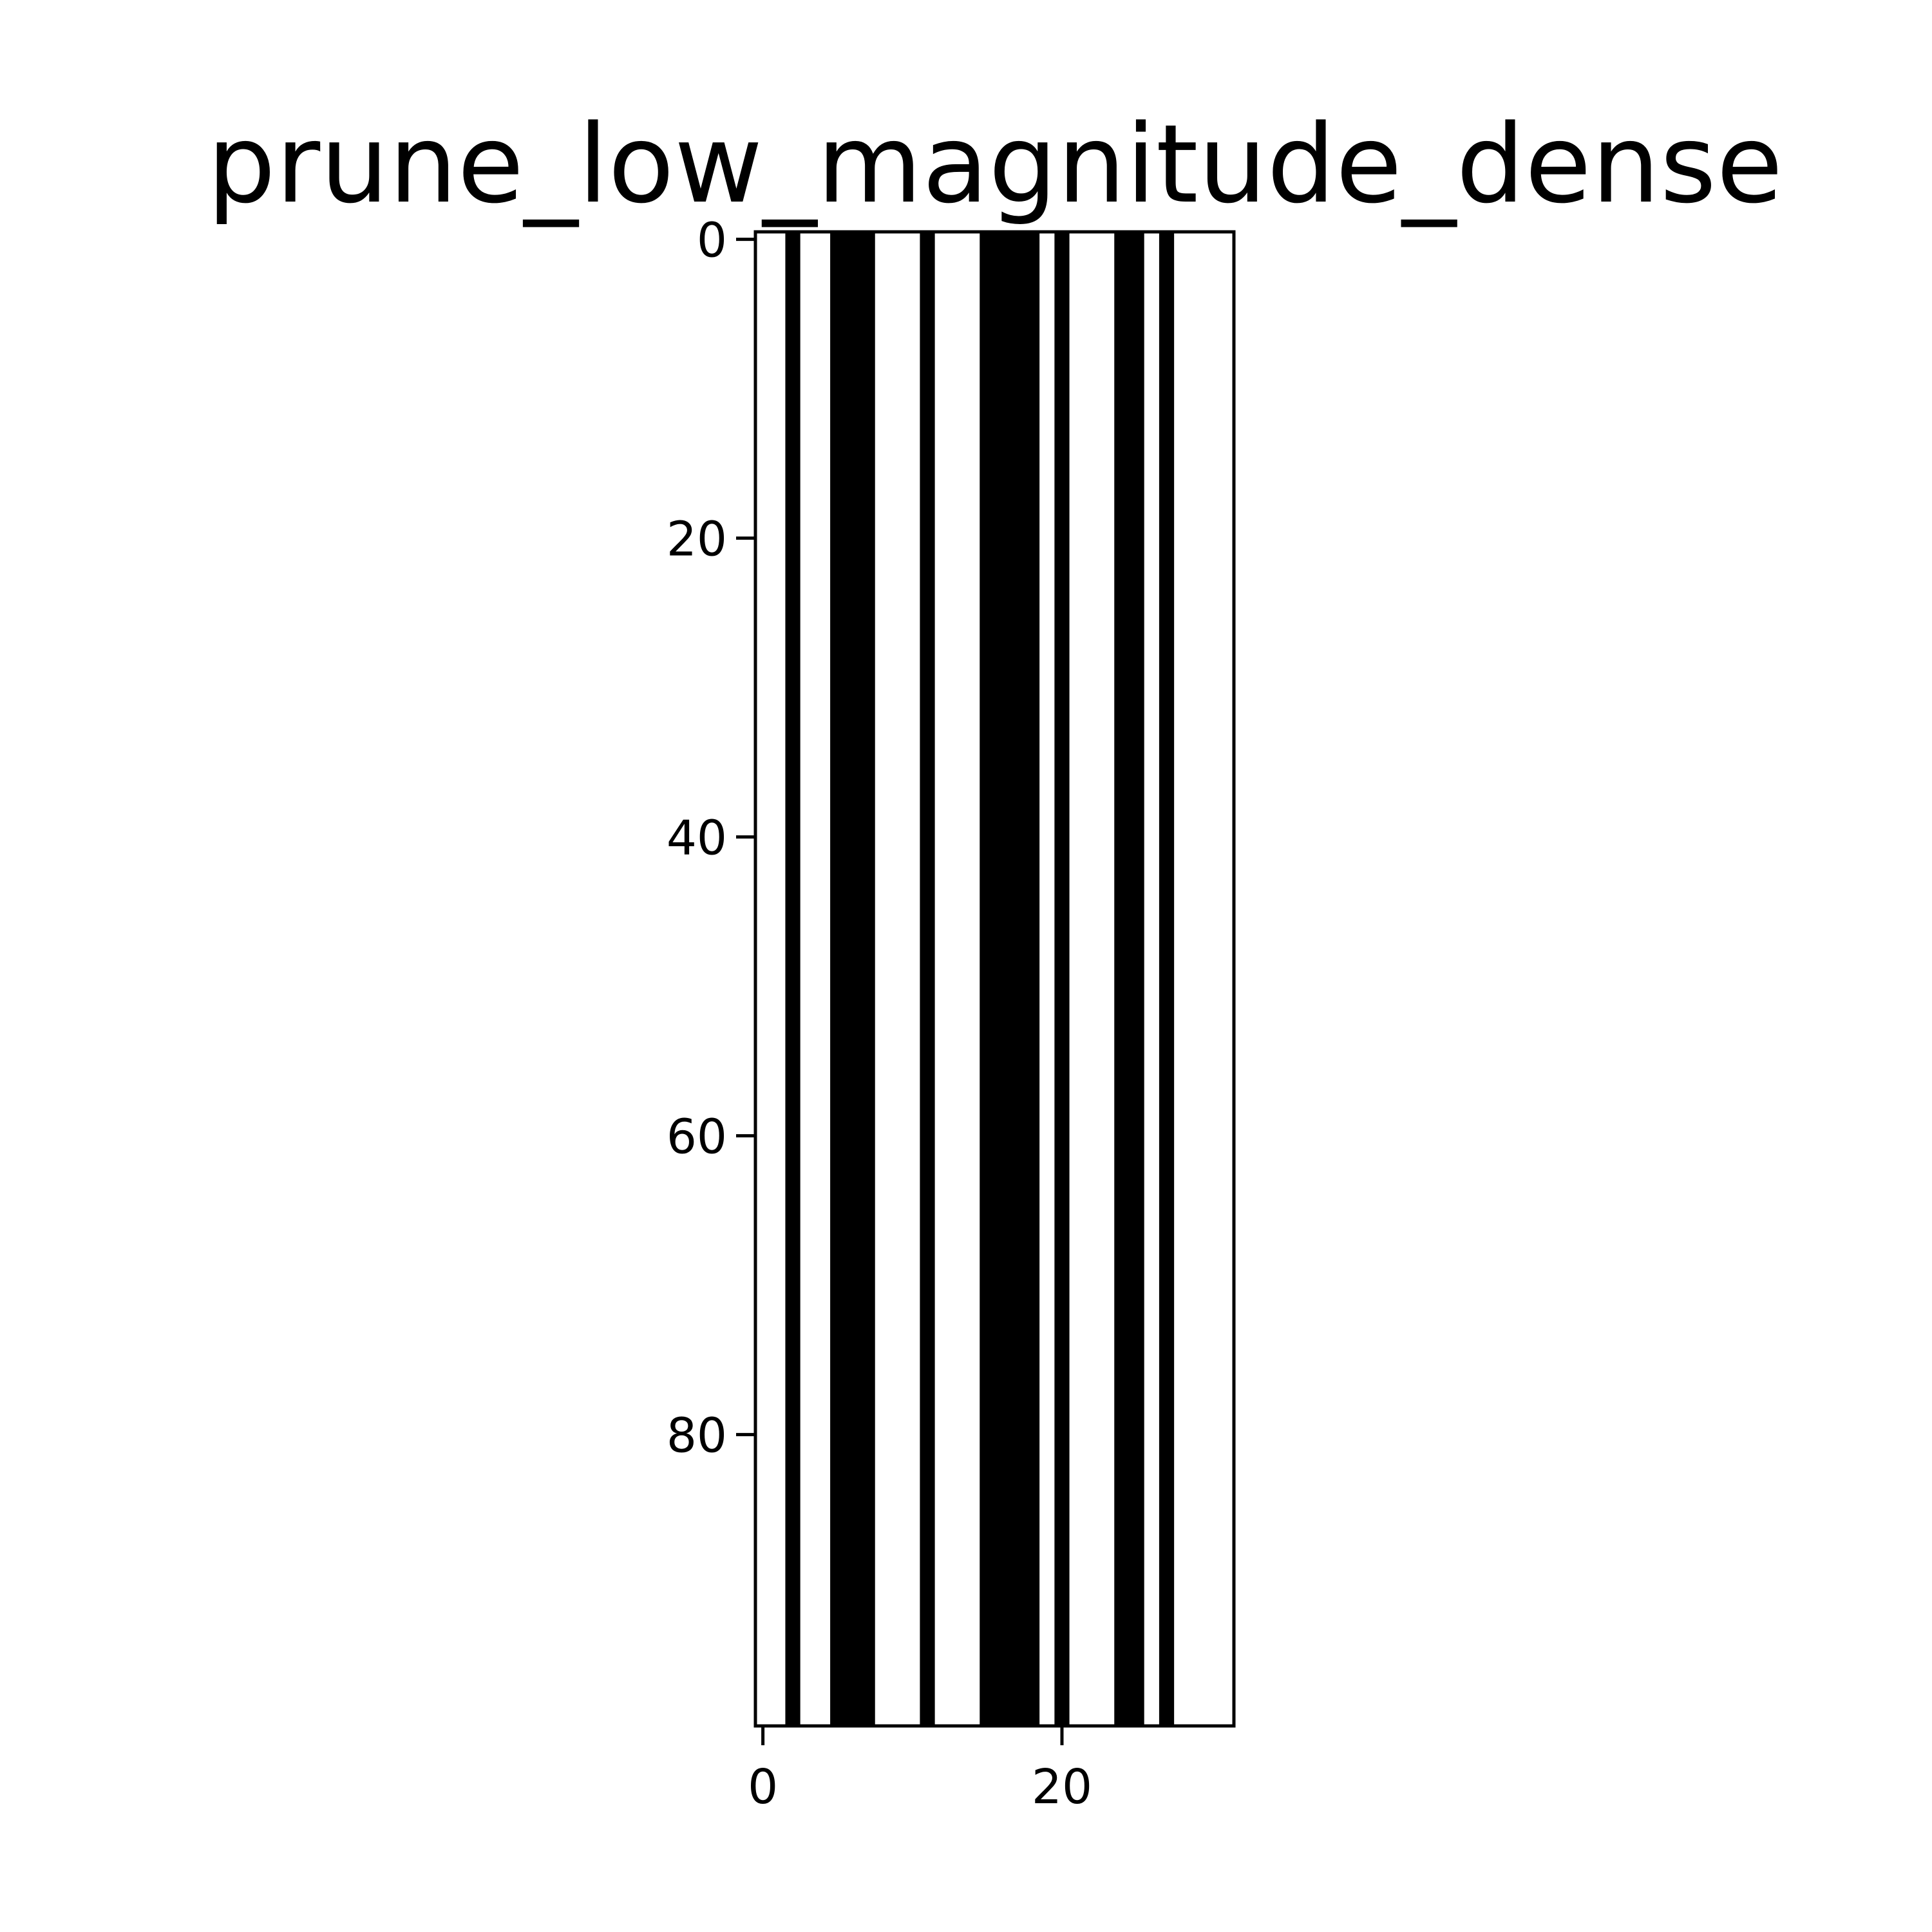  What do you see at coordinates (1062, 1787) in the screenshot?
I see `x-tick-label: 20` at bounding box center [1062, 1787].